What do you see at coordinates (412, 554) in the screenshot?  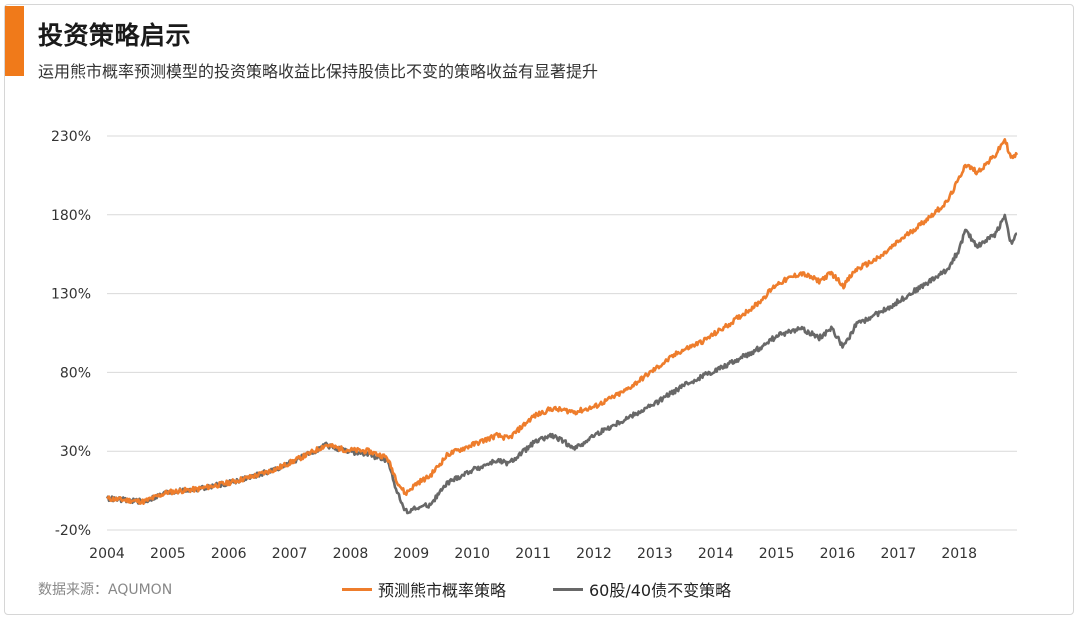 I see `x-tick-label: 2009` at bounding box center [412, 554].